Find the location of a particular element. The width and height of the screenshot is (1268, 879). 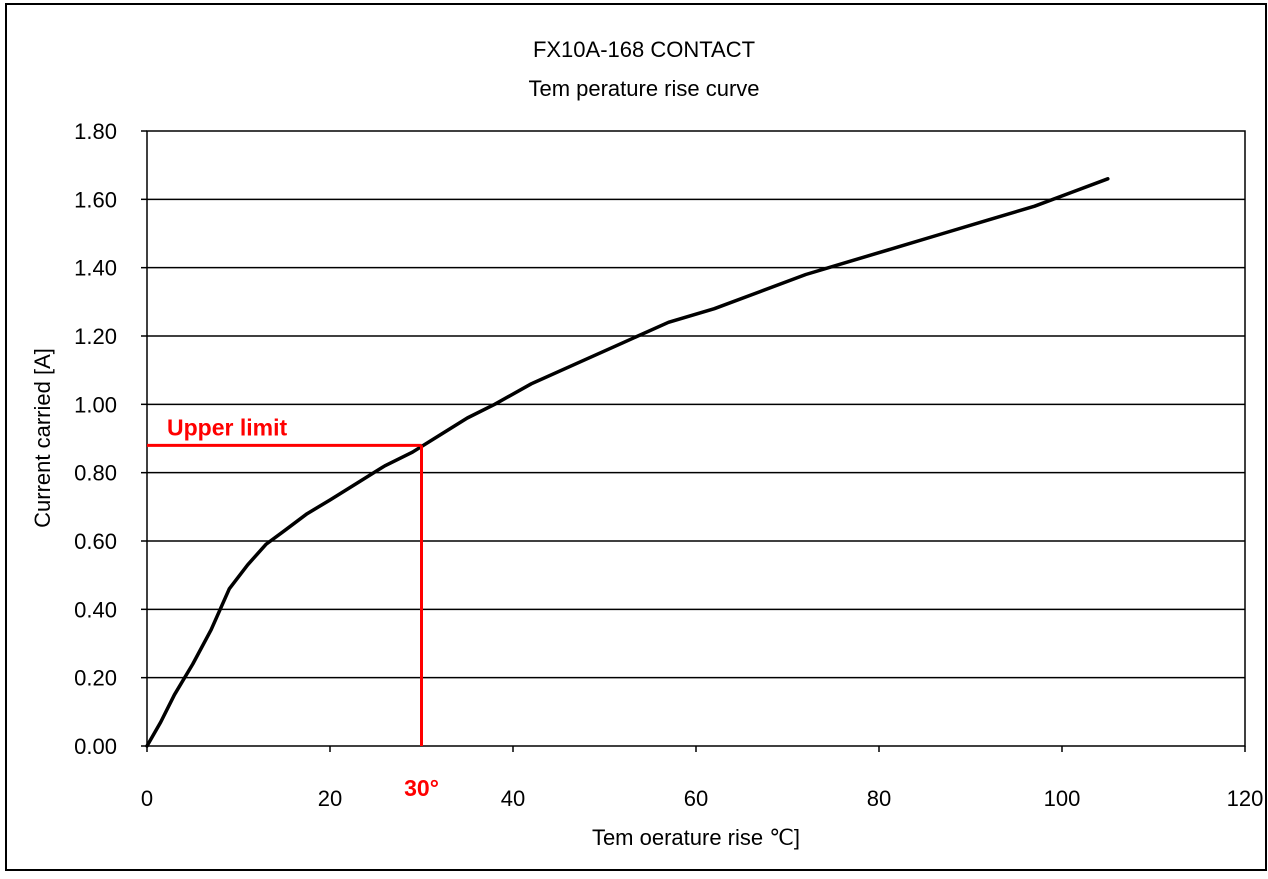

y-tick-label: 0.20 is located at coordinates (95, 678).